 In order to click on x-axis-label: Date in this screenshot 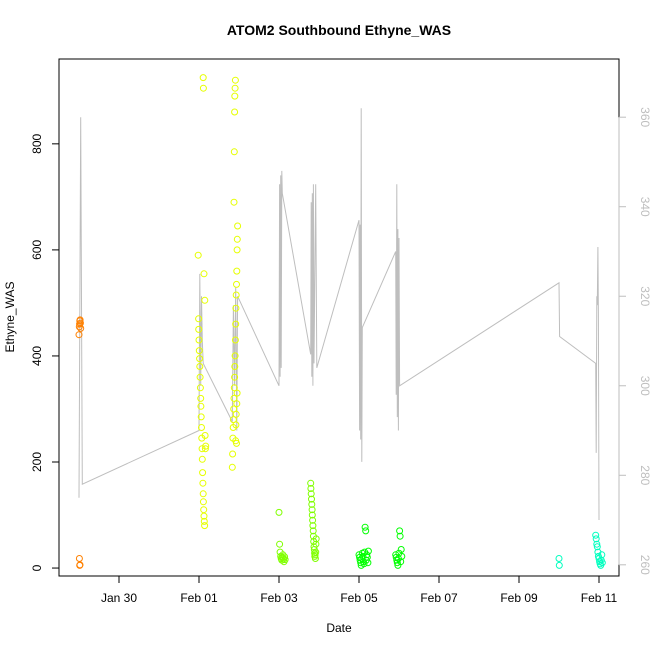, I will do `click(339, 628)`.